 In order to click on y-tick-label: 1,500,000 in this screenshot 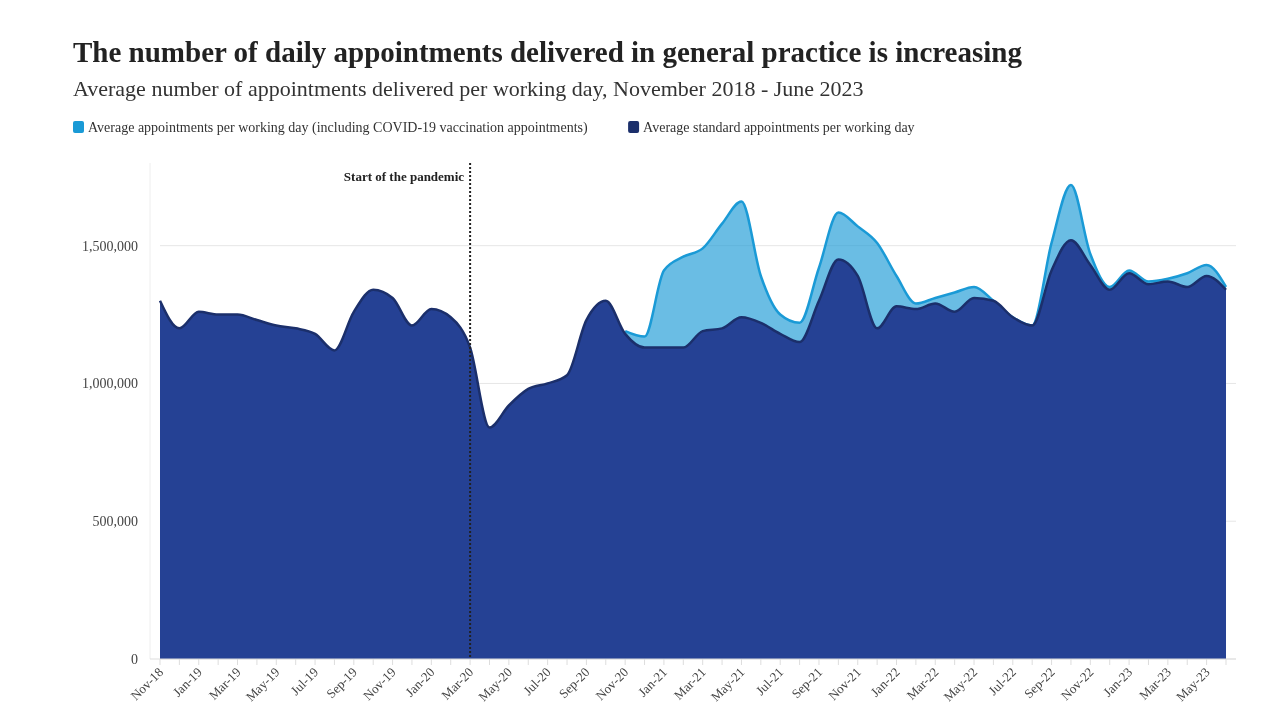, I will do `click(110, 246)`.